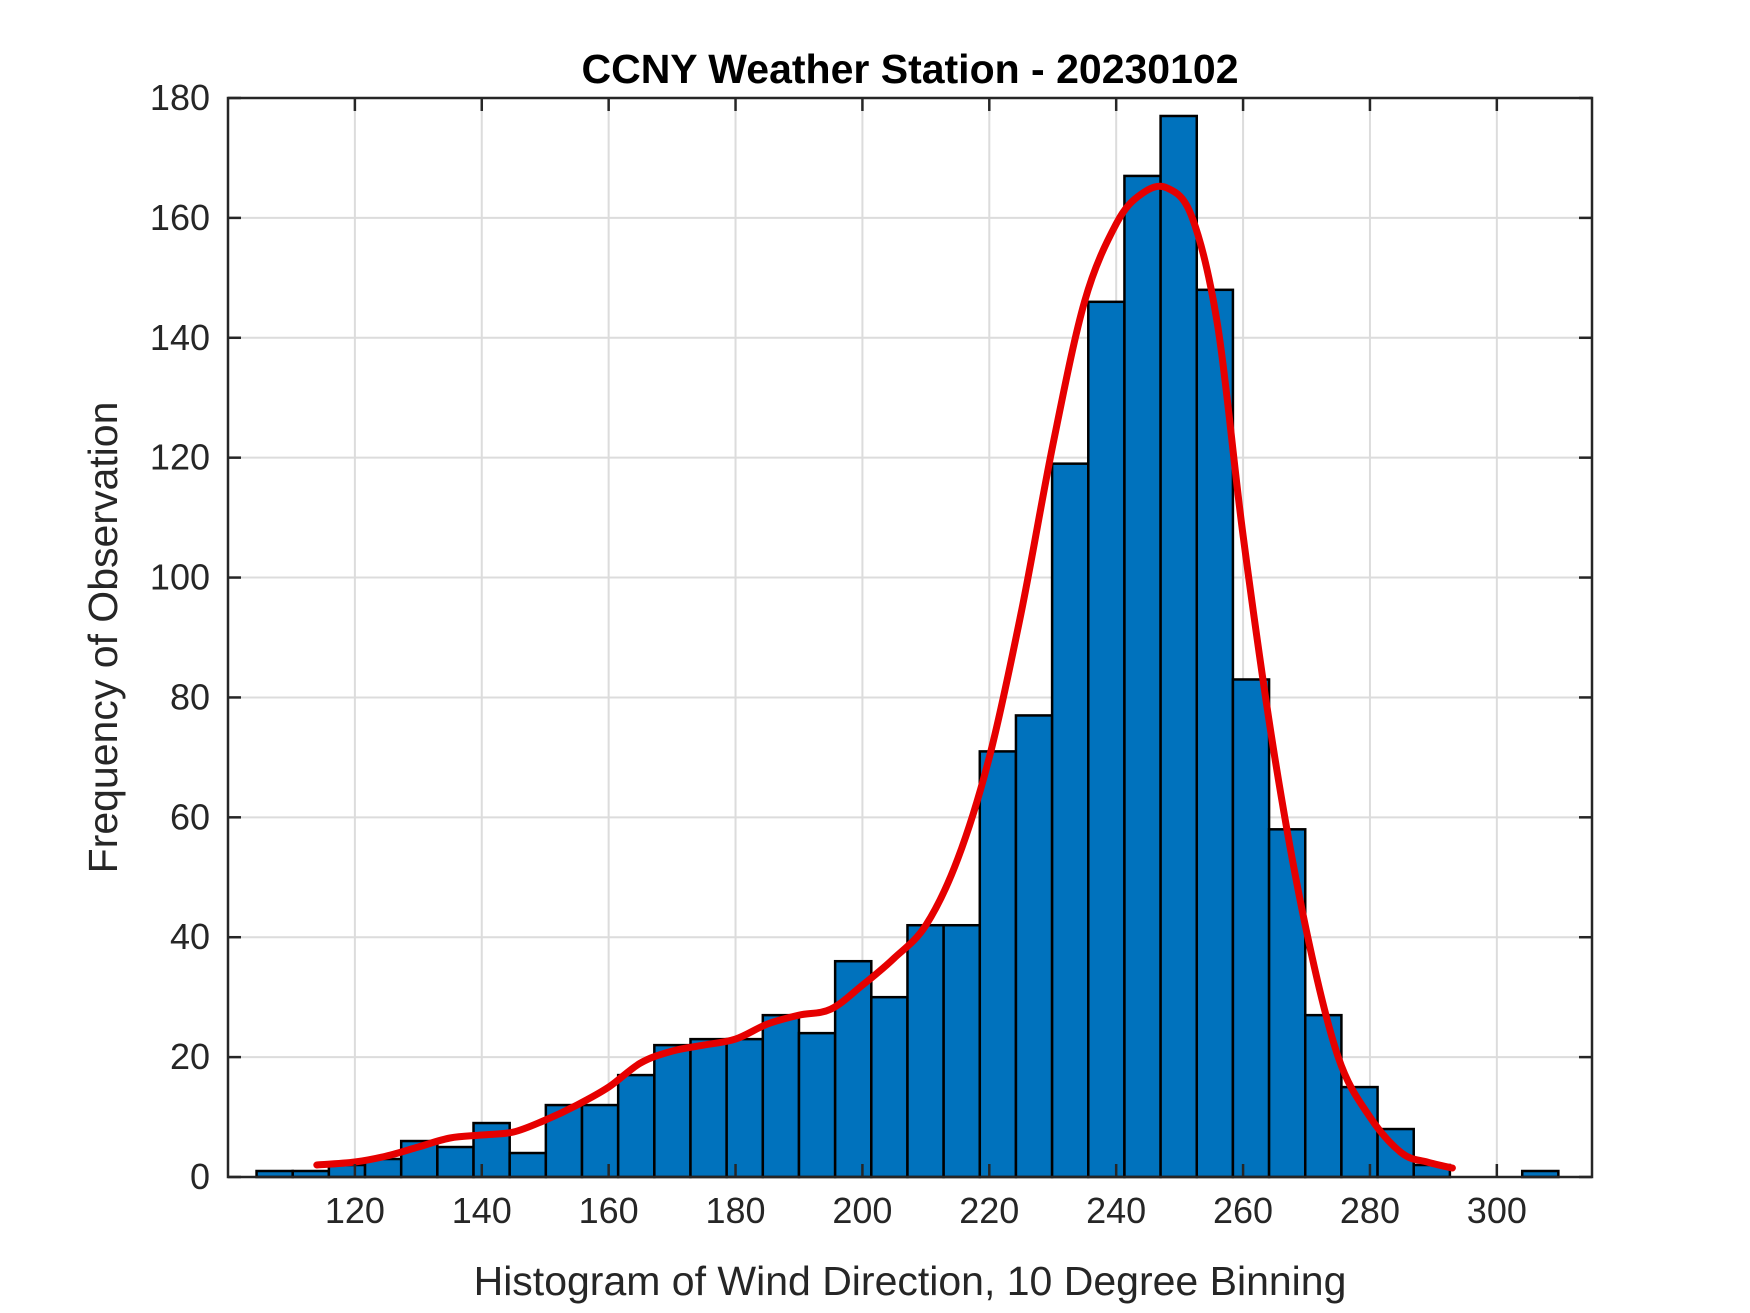  What do you see at coordinates (1370, 1210) in the screenshot?
I see `x-tick-label: 280` at bounding box center [1370, 1210].